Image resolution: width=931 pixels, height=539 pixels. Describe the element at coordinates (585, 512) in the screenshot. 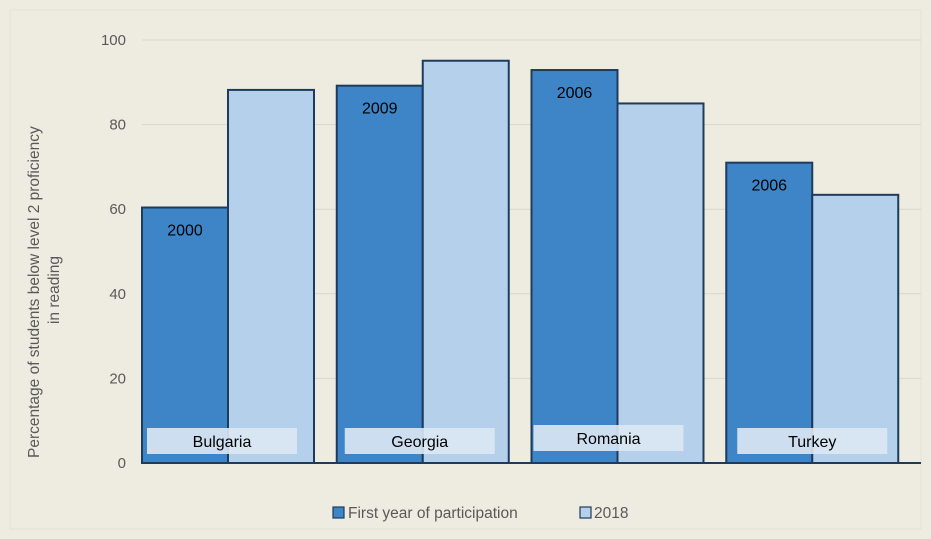

I see `legend-swatch-2018` at that location.